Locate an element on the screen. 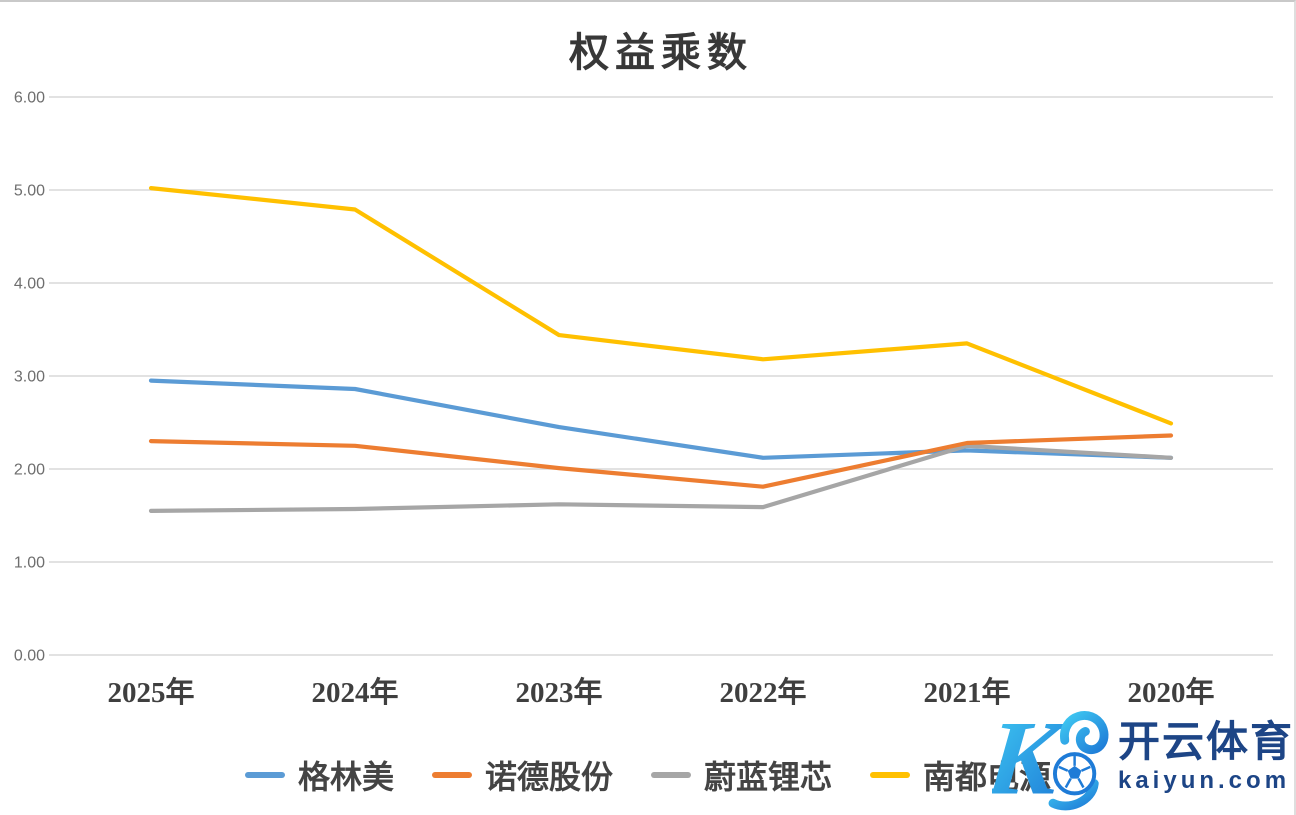 The width and height of the screenshot is (1296, 815). y-axis-tick-label: 4.00 is located at coordinates (29, 284).